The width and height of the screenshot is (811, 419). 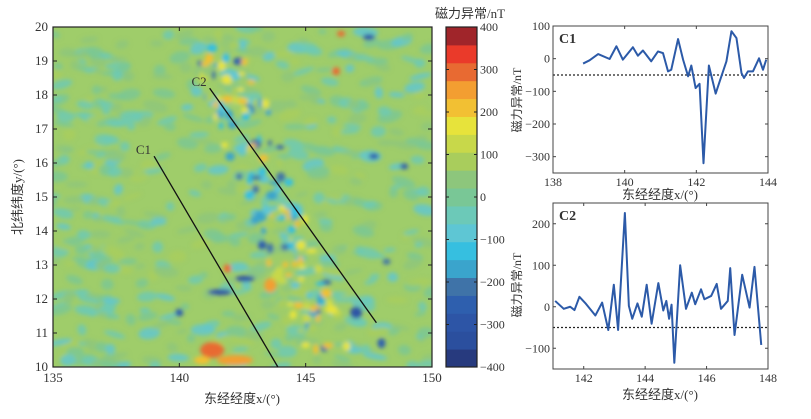 I want to click on y-tick-label: 20, so click(x=41, y=26).